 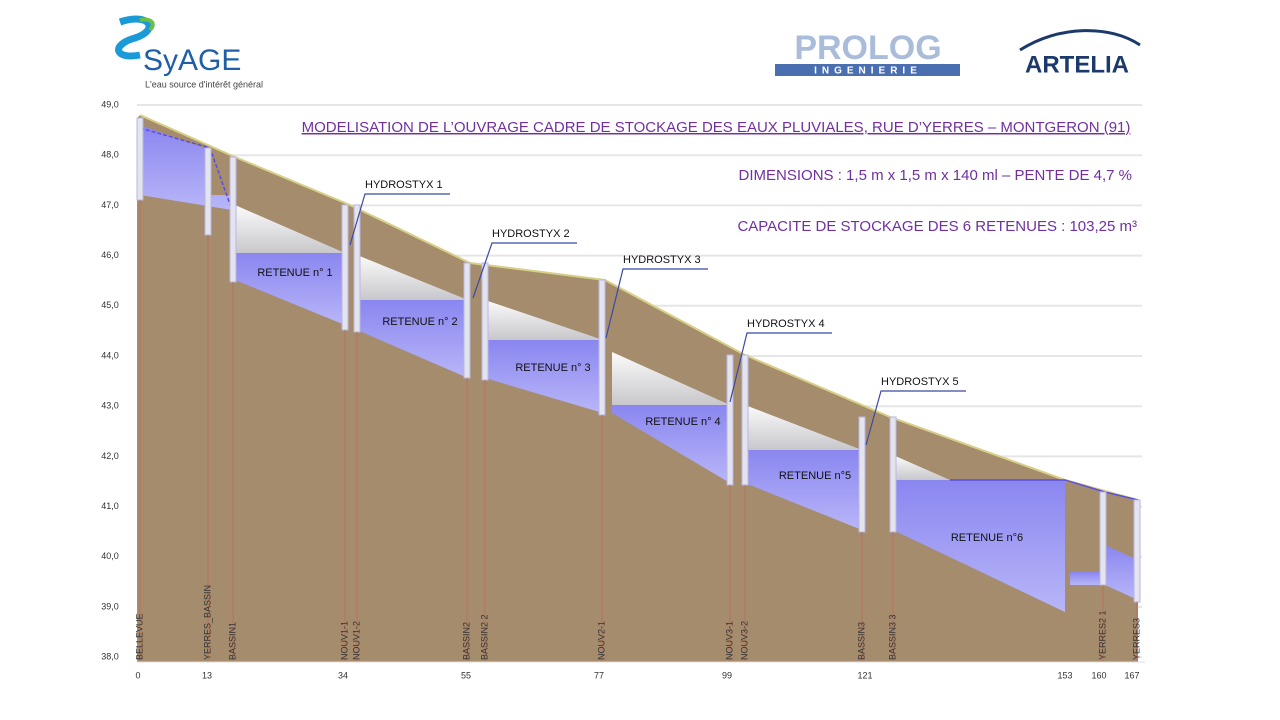 What do you see at coordinates (343, 675) in the screenshot?
I see `x-label: 34` at bounding box center [343, 675].